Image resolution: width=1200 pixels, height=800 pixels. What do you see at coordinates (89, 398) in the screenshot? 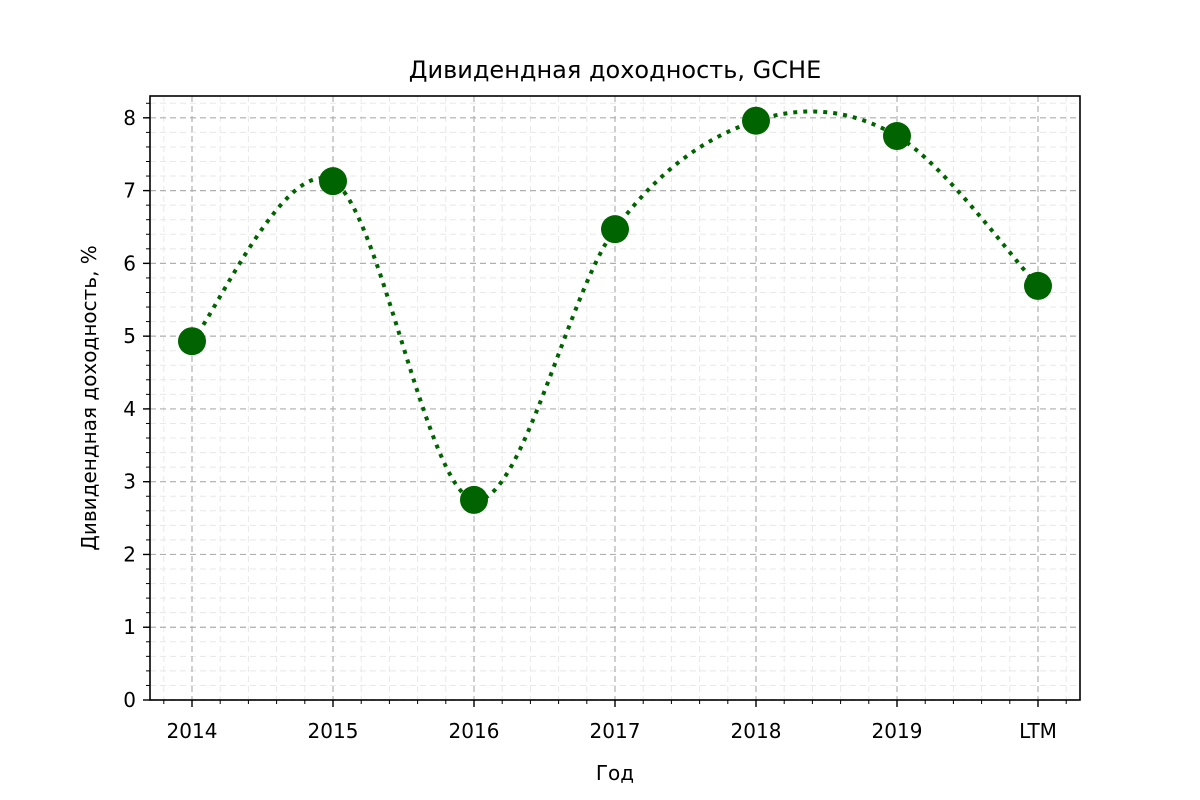
I see `y-axis-label: Дивидендная доходность, %` at bounding box center [89, 398].